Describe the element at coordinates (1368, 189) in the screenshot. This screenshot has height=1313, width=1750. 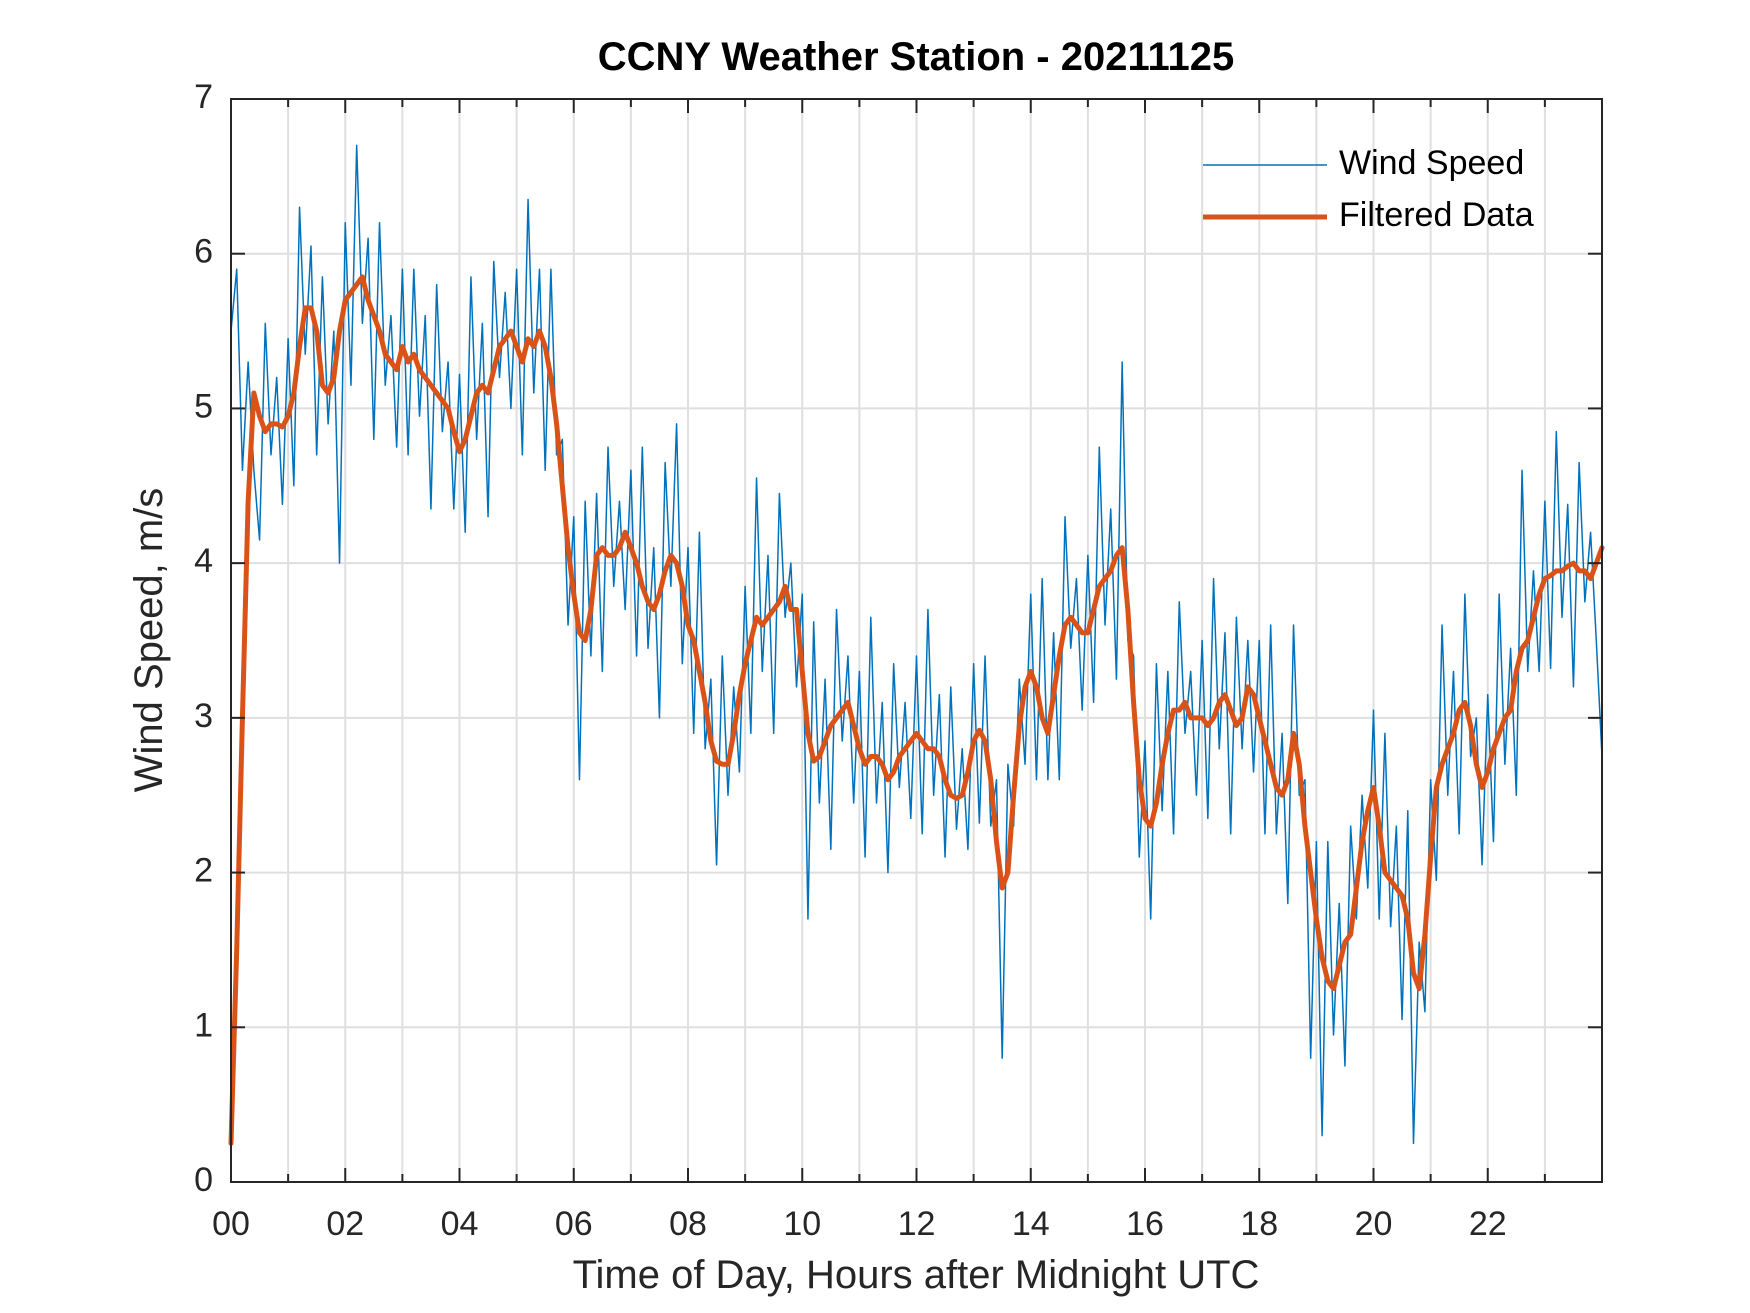
I see `legend: Wind Speed Filtered Data` at that location.